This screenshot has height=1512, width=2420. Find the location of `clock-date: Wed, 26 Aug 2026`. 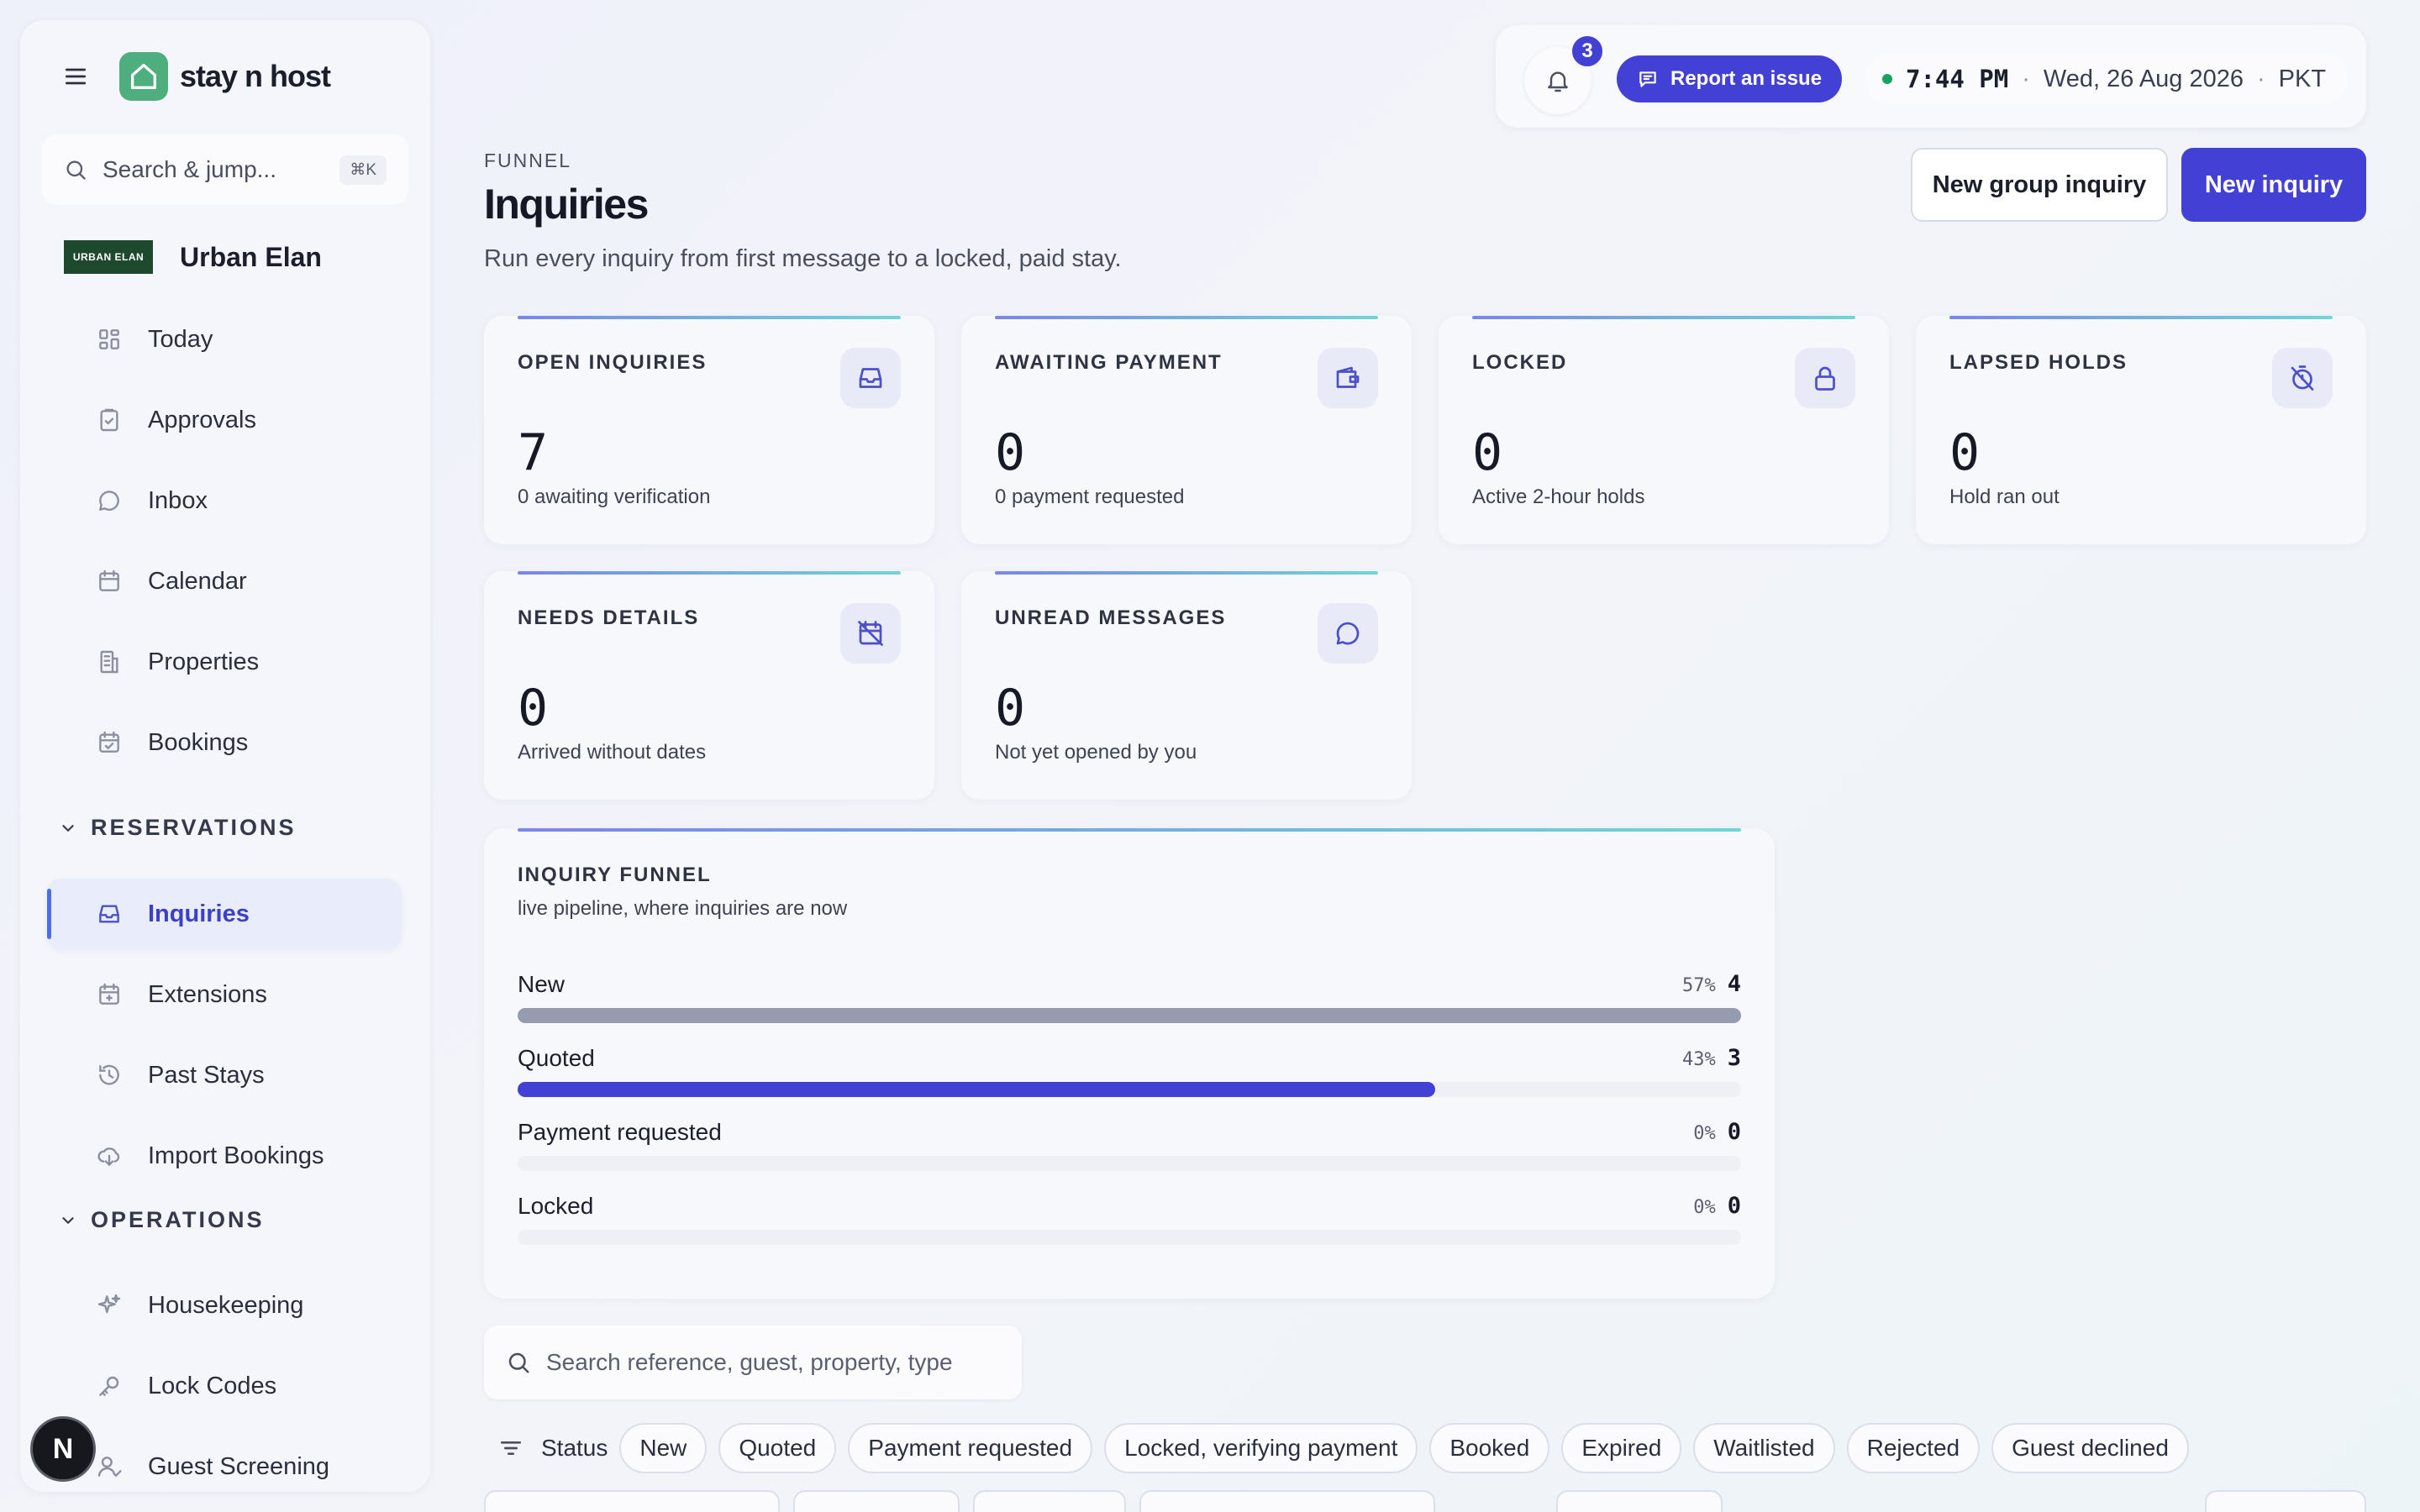

clock-date: Wed, 26 Aug 2026 is located at coordinates (2144, 78).